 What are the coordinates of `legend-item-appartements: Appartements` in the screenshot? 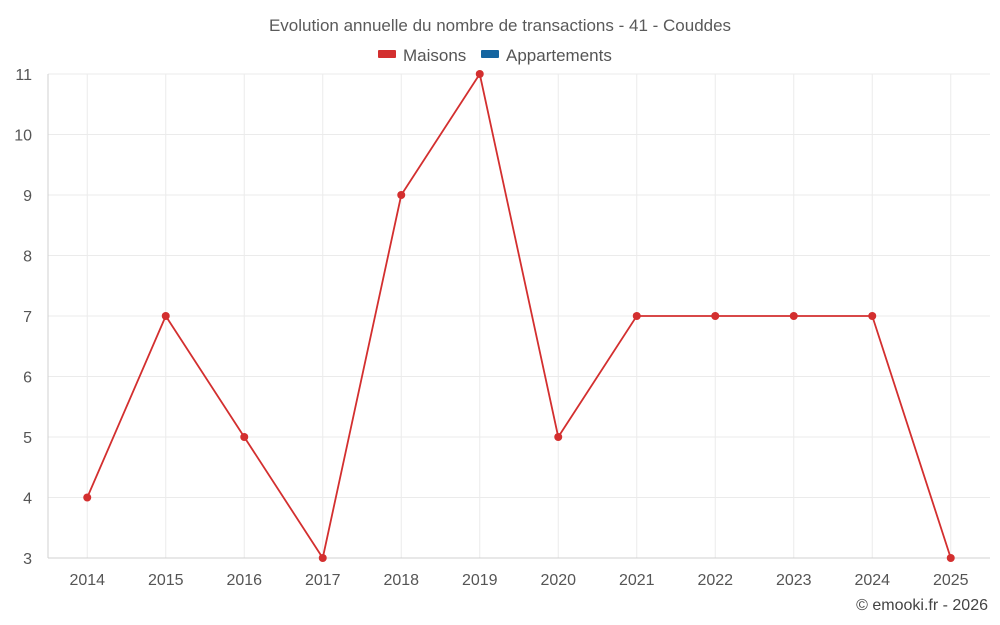 It's located at (546, 55).